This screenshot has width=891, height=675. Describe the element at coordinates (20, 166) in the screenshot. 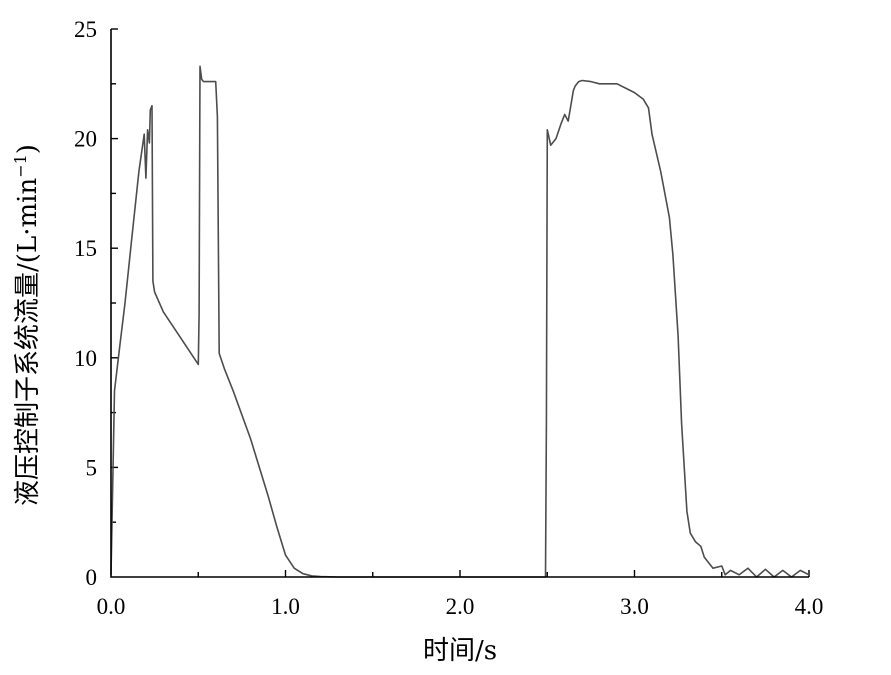

I see `y-axis-title-superscript: −1` at that location.